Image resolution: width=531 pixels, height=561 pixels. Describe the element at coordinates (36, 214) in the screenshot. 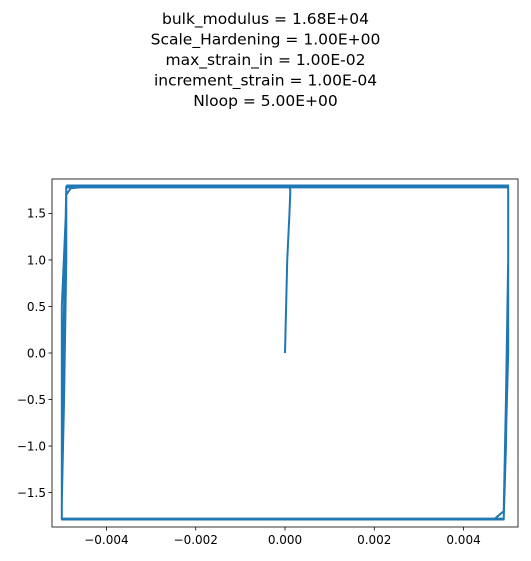

I see `y-tick-label: 1.5` at that location.